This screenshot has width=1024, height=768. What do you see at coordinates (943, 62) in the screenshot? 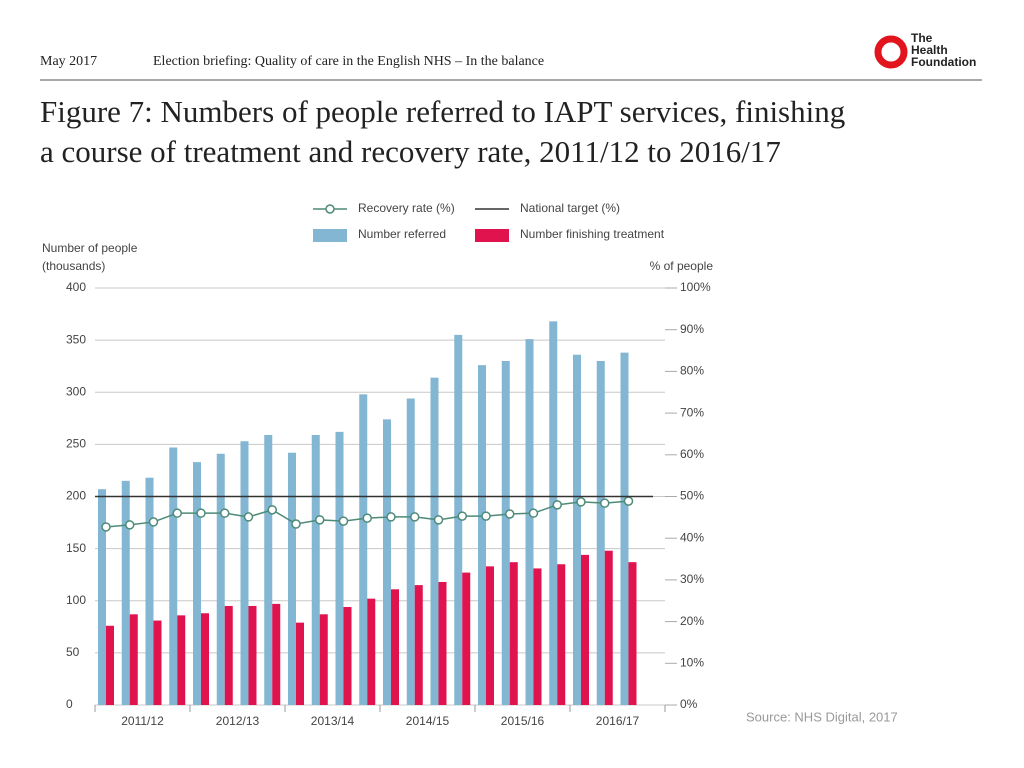
I see `logo-text: Foundation` at bounding box center [943, 62].